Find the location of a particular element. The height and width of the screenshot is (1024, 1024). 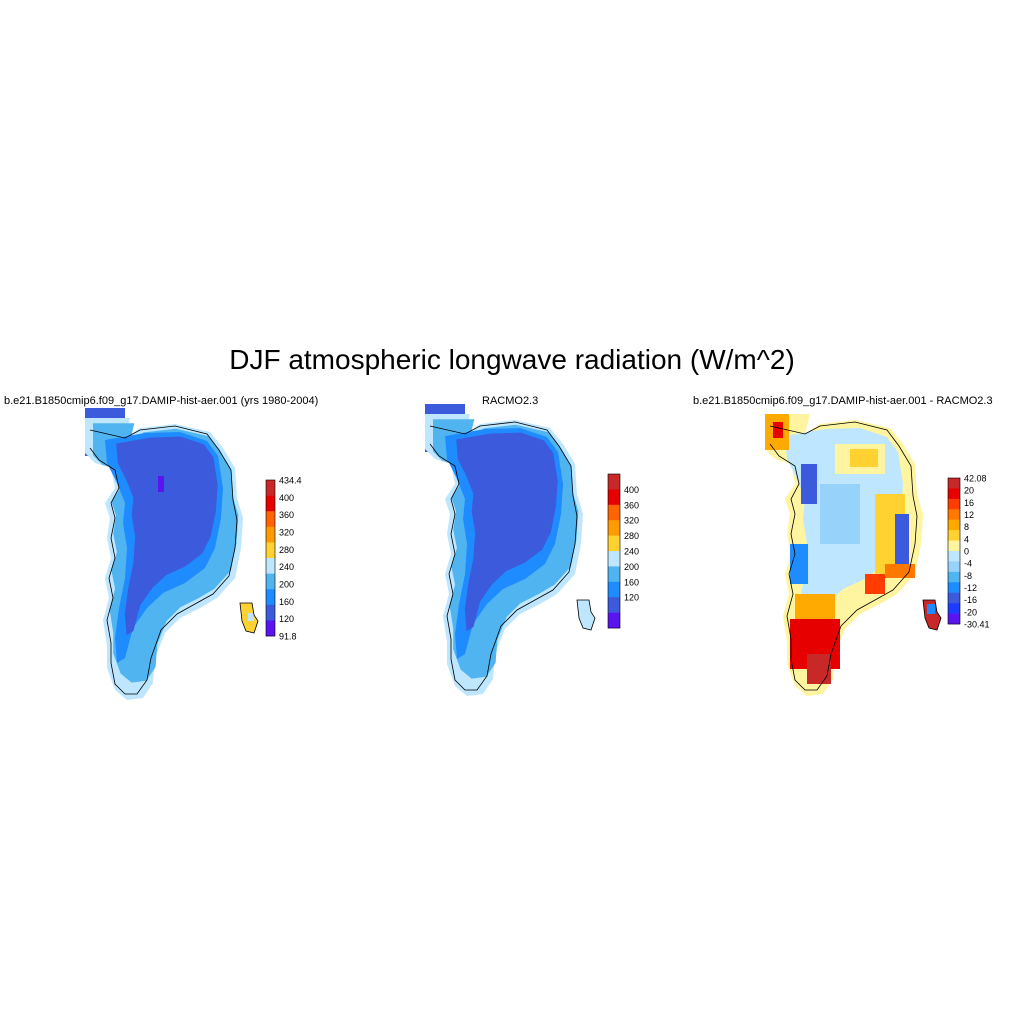

colorbar-tick-label: 434.4 is located at coordinates (290, 481).